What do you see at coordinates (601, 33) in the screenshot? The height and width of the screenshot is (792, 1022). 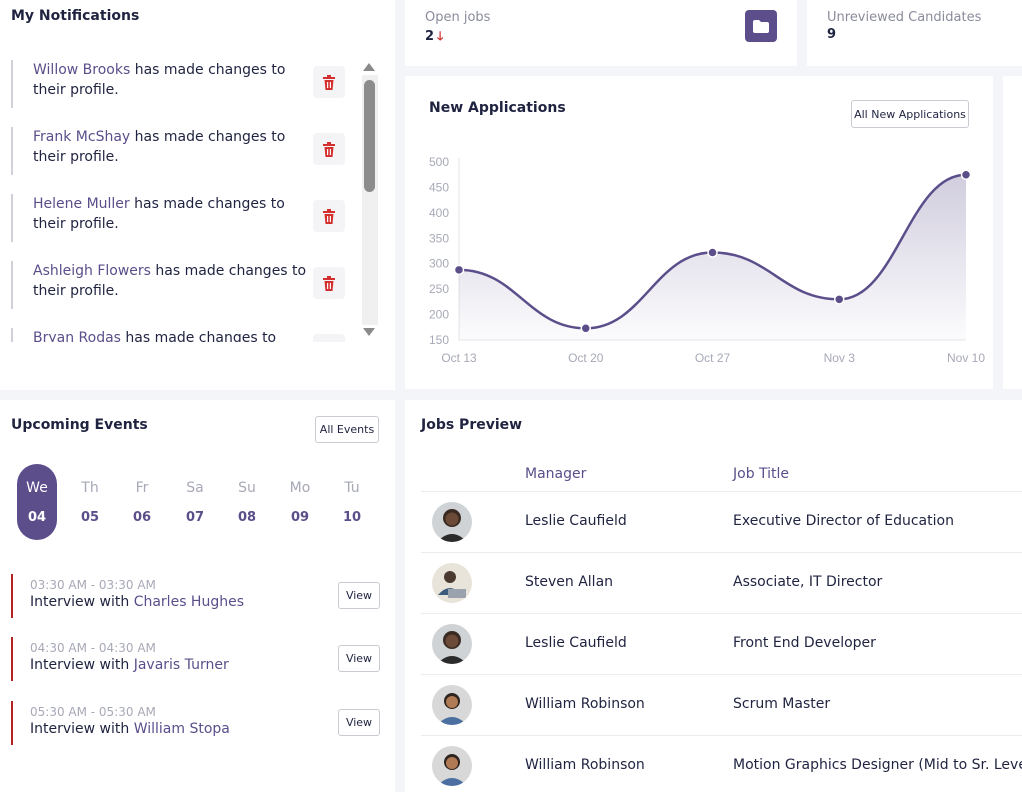 I see `open-jobs-card: Open jobs 2 🡓` at bounding box center [601, 33].